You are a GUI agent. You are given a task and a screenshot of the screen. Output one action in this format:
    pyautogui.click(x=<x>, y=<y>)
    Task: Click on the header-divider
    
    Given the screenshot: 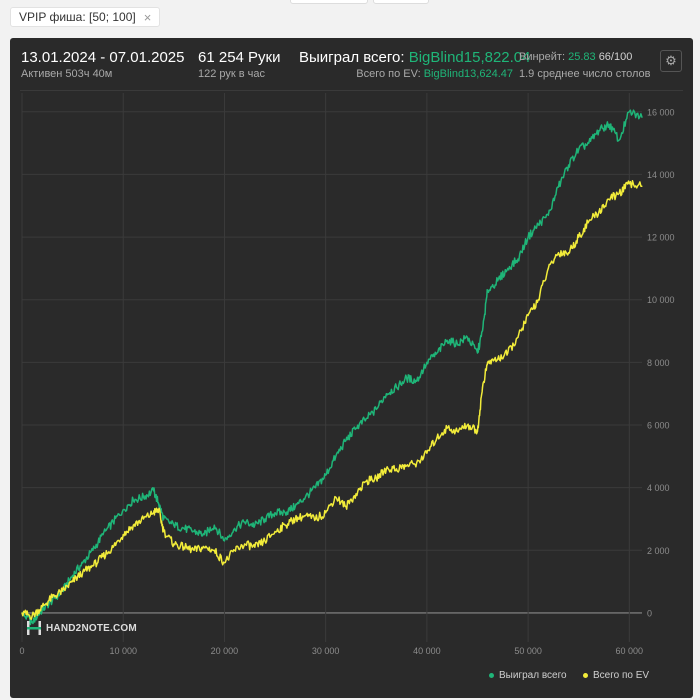 What is the action you would take?
    pyautogui.click(x=351, y=90)
    